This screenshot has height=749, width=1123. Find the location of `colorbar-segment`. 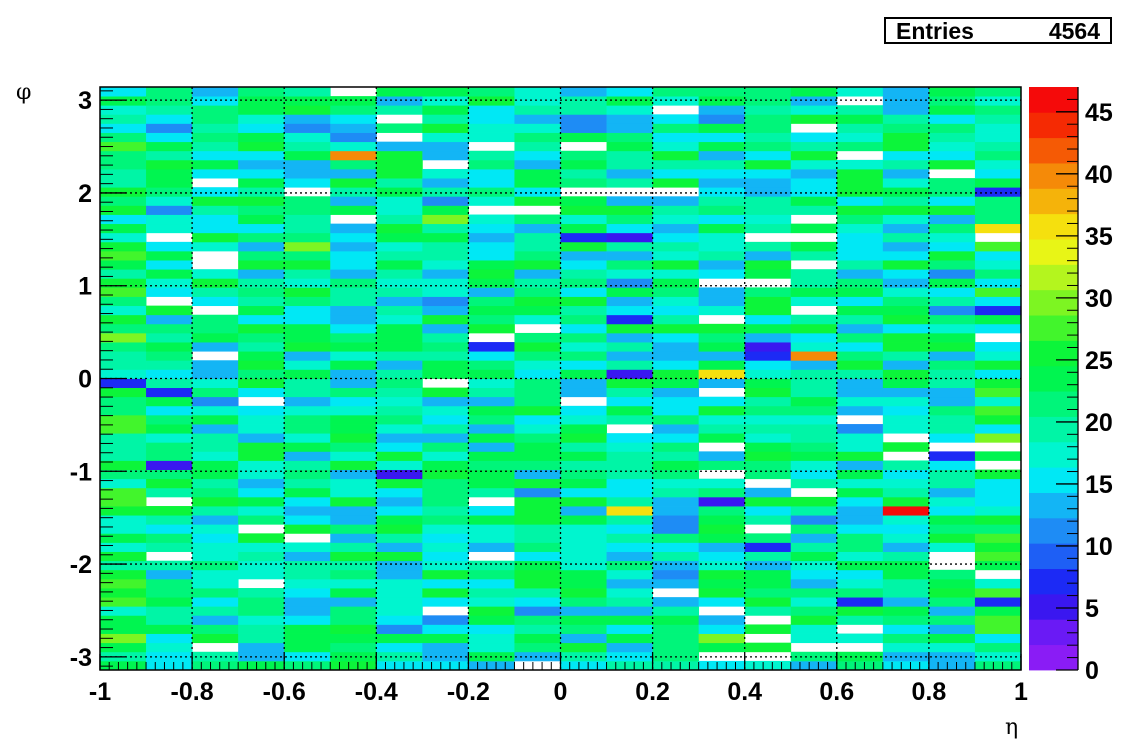

colorbar-segment is located at coordinates (1053, 226).